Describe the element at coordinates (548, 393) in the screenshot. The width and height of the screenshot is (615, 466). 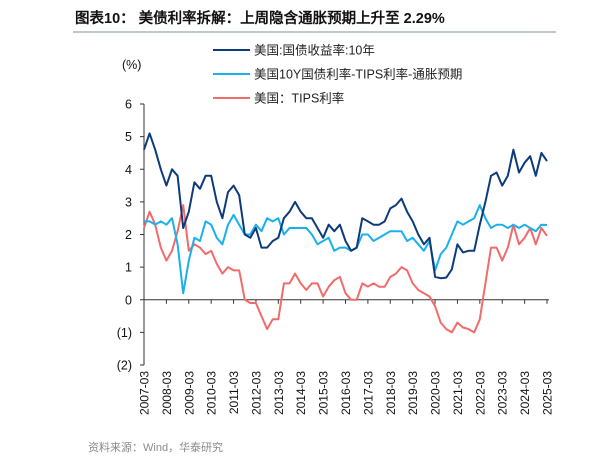
I see `x-tick-label: 2025-03` at that location.